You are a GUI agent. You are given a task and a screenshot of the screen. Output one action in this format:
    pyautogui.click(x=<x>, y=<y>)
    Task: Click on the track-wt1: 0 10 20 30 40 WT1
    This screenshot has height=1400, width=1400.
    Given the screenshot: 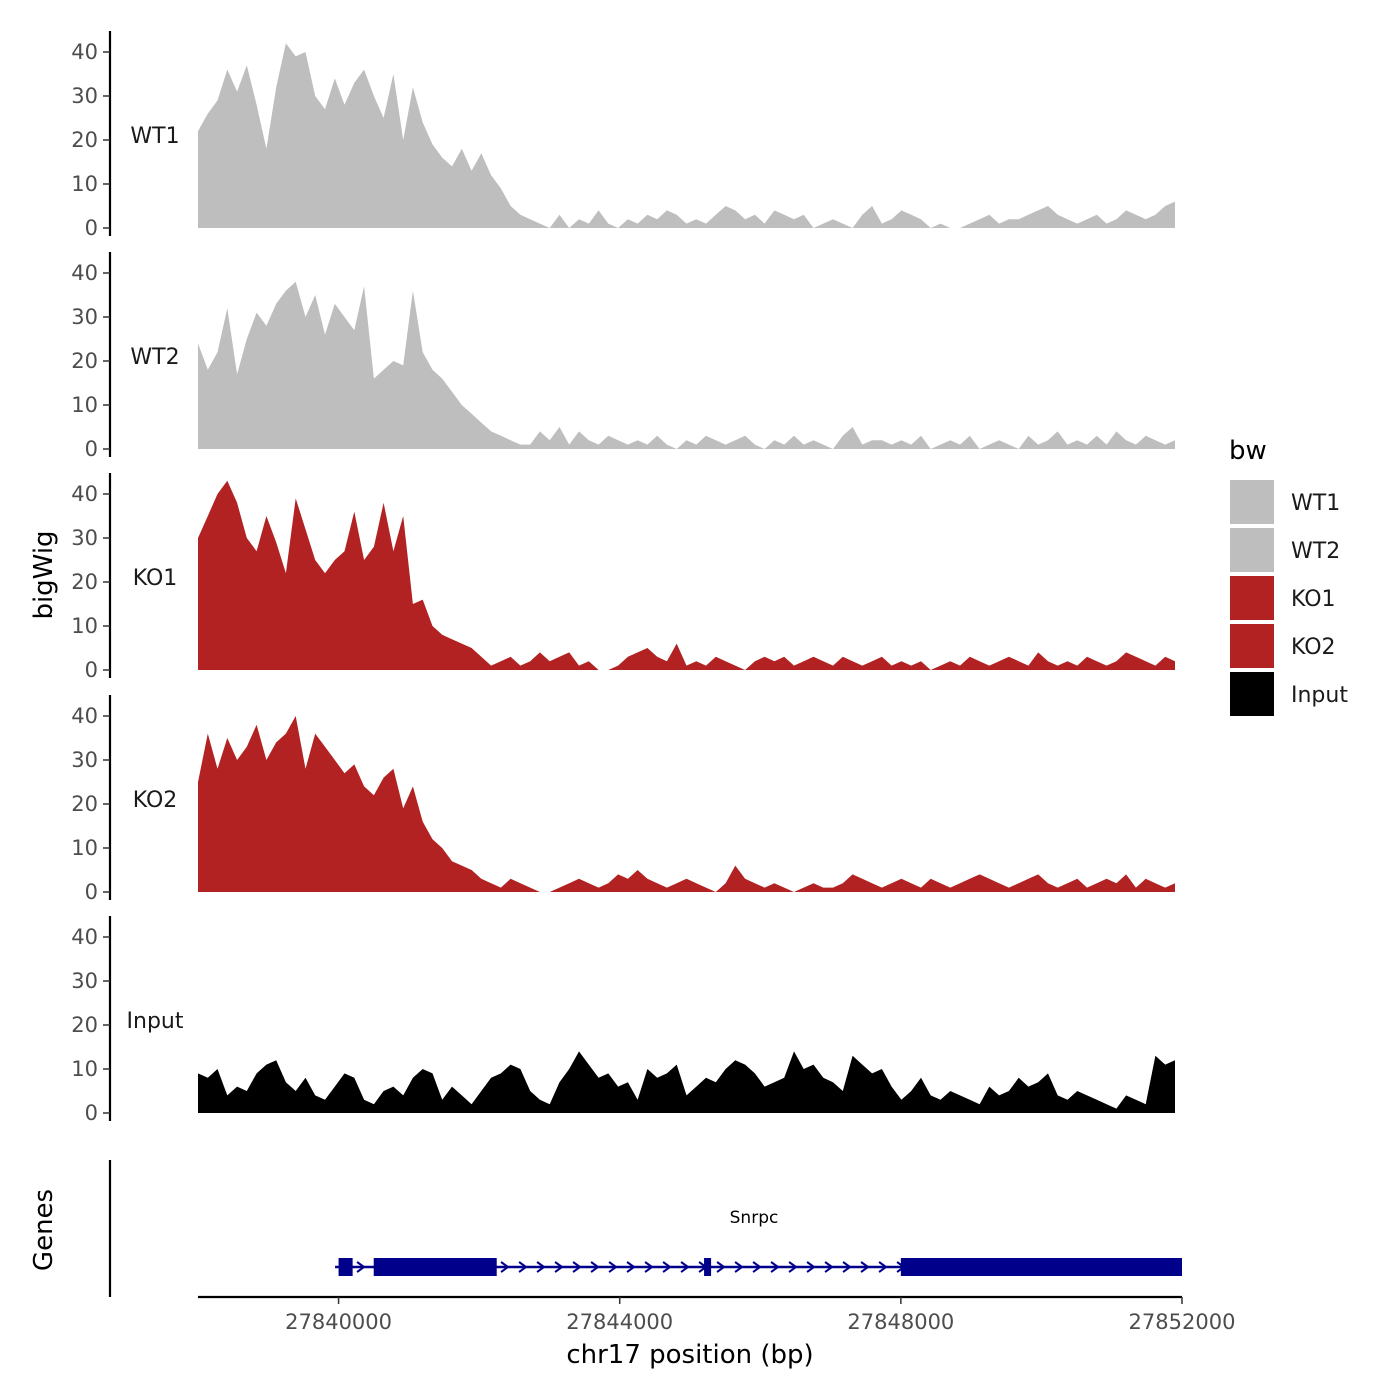 What is the action you would take?
    pyautogui.click(x=623, y=135)
    